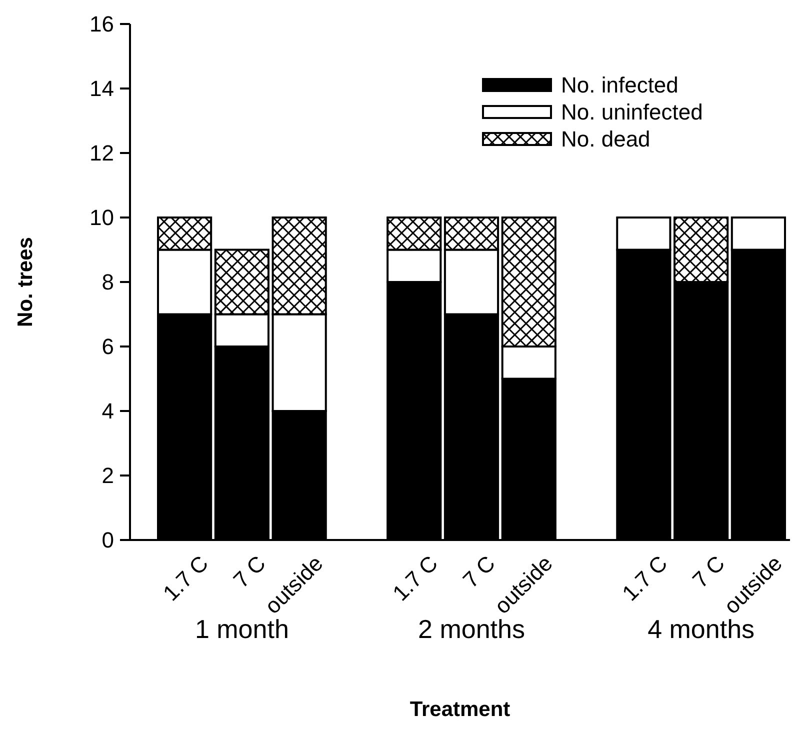  Describe the element at coordinates (632, 112) in the screenshot. I see `legend-label: No. uninfected` at that location.